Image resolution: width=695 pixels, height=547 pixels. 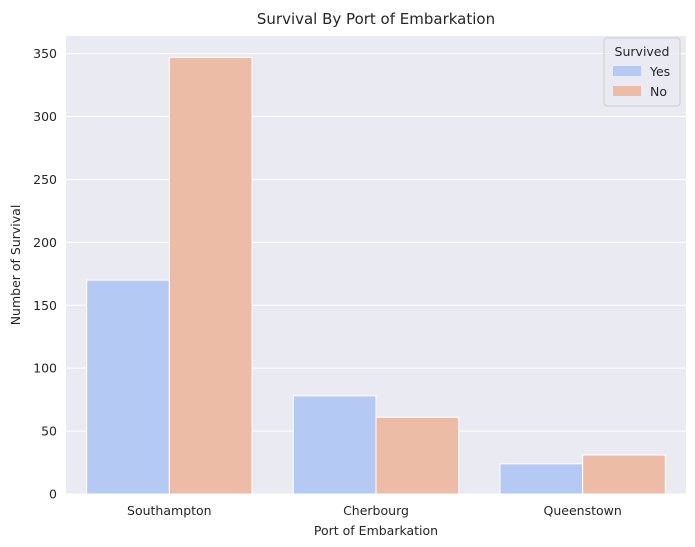 What do you see at coordinates (583, 510) in the screenshot?
I see `x-tick-label: Queenstown` at bounding box center [583, 510].